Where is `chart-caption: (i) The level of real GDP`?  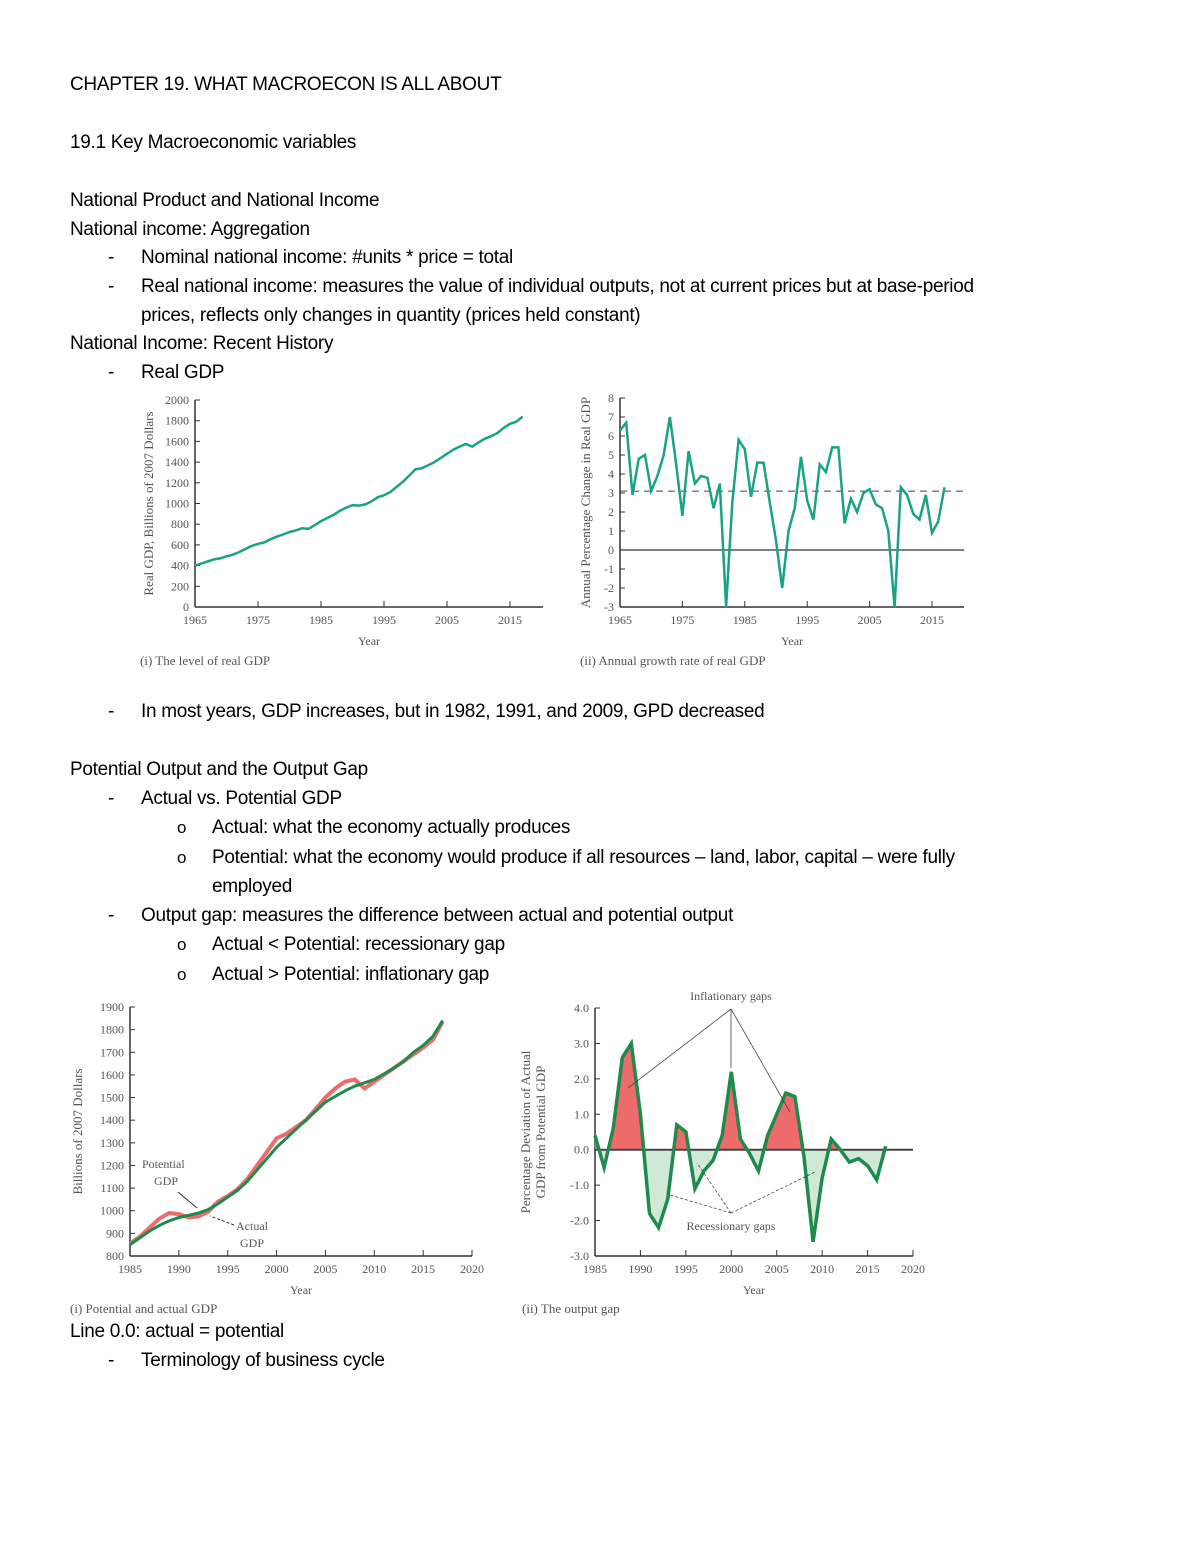
chart-caption: (i) The level of real GDP is located at coordinates (205, 660).